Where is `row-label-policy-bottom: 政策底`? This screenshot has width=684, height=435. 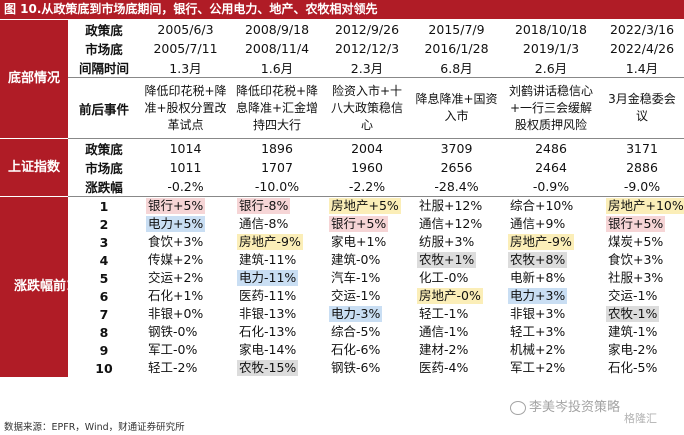
row-label-policy-bottom: 政策底 is located at coordinates (104, 30).